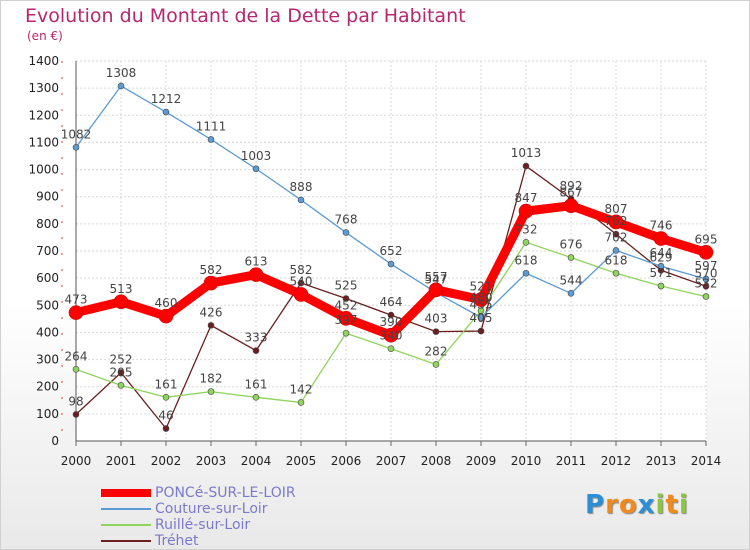 The width and height of the screenshot is (750, 550). Describe the element at coordinates (47, 197) in the screenshot. I see `y-tick-label: 900` at that location.